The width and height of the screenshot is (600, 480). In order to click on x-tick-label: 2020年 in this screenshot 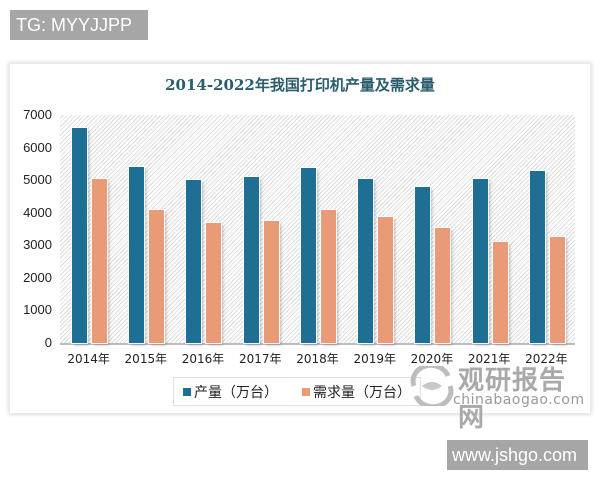, I will do `click(432, 359)`.